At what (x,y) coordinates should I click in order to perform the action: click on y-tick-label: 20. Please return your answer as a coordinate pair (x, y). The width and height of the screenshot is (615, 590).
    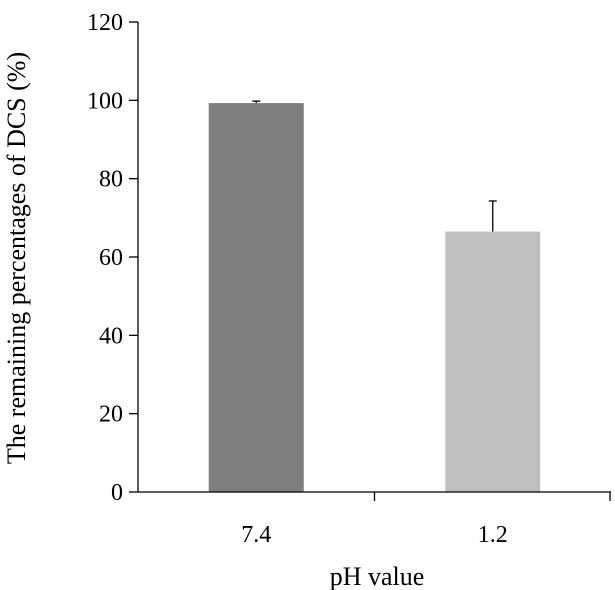
    Looking at the image, I should click on (111, 415).